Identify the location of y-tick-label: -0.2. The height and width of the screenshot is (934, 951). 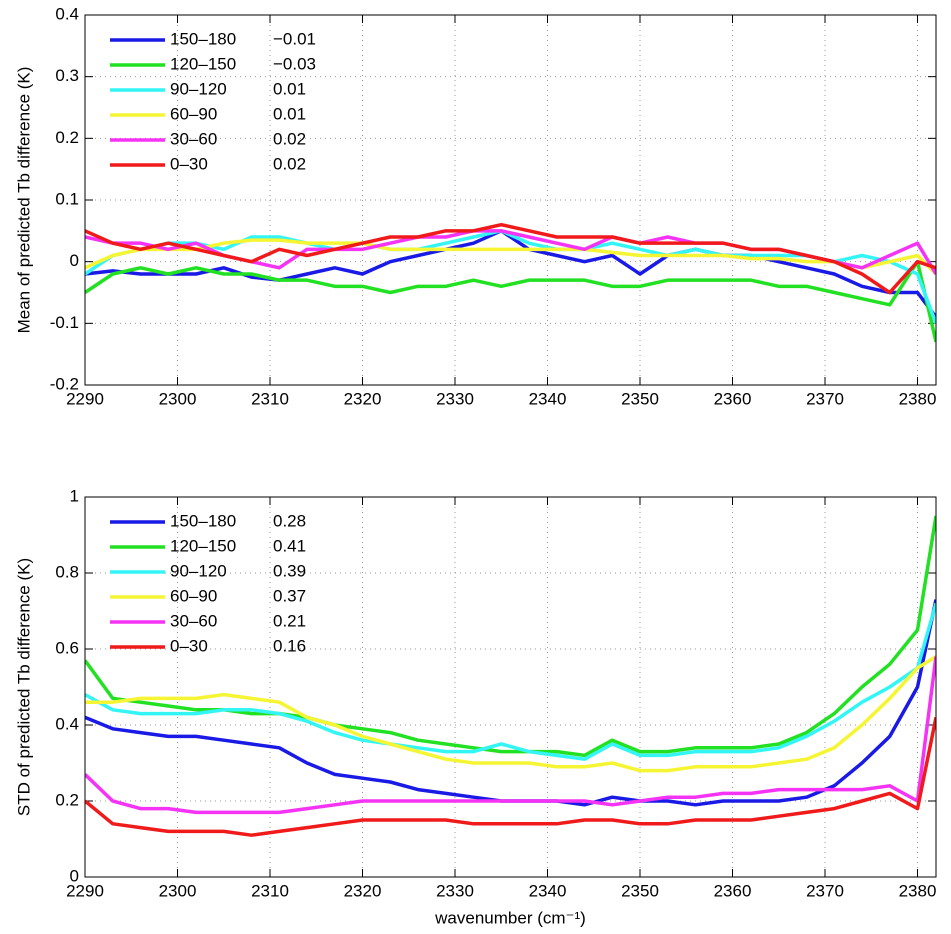
(64, 383).